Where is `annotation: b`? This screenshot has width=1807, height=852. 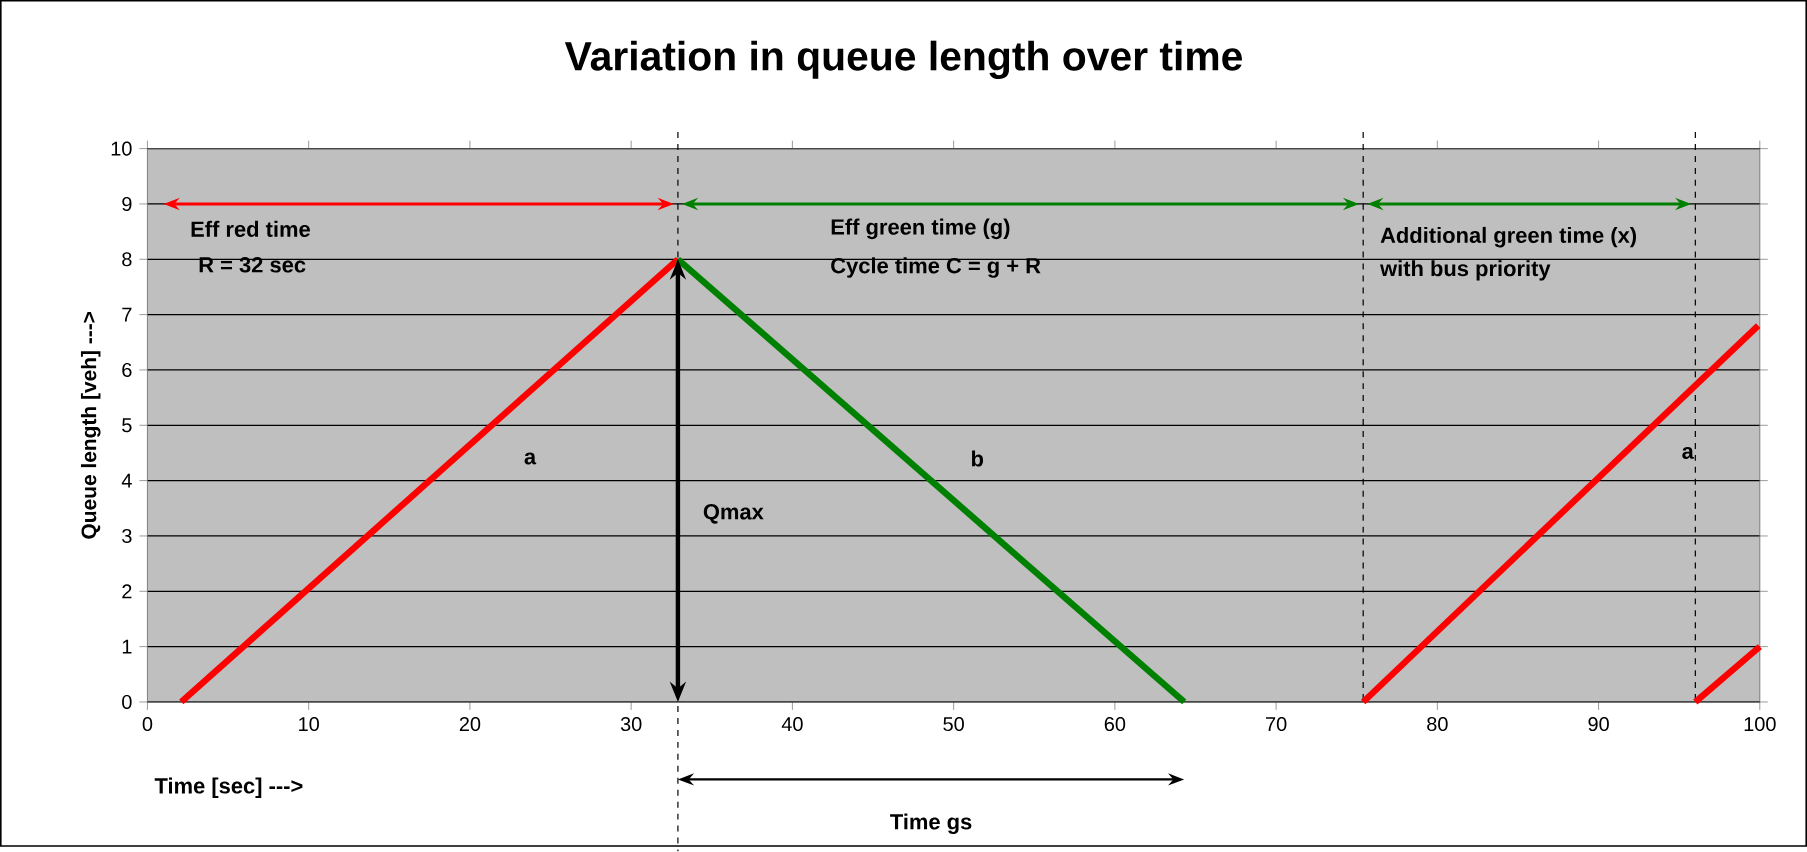
annotation: b is located at coordinates (977, 458).